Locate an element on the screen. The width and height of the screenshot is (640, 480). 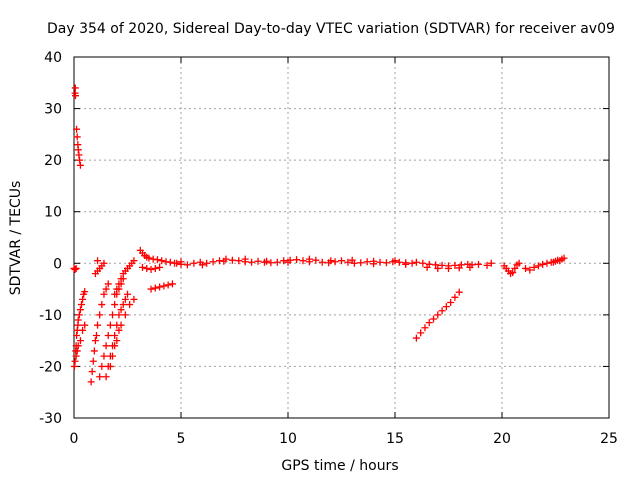
x-axis-label: GPS time / hours is located at coordinates (339, 466).